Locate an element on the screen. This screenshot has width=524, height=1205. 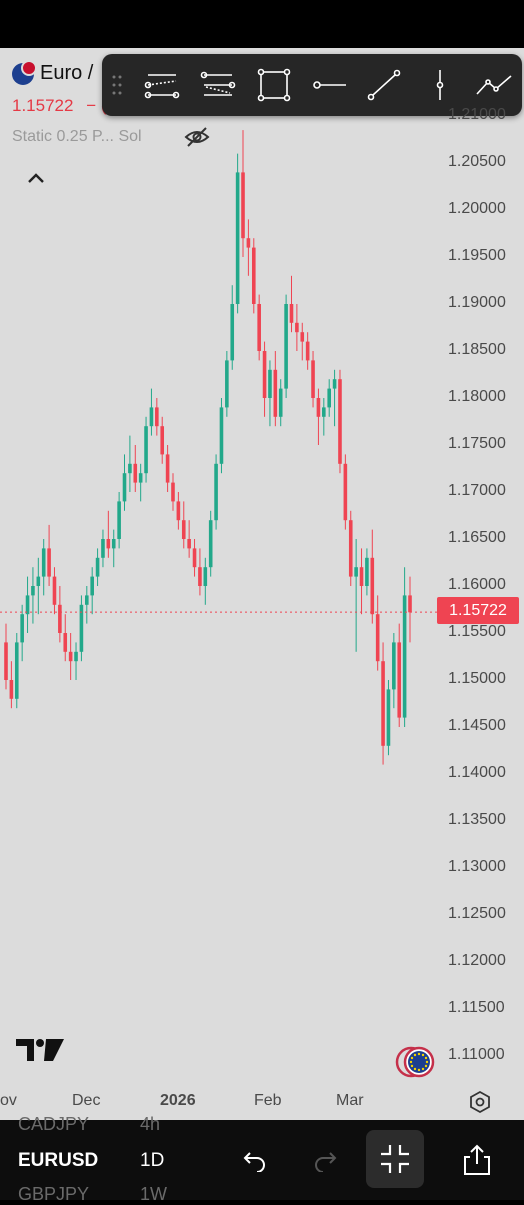
share-icon is located at coordinates (477, 1160).